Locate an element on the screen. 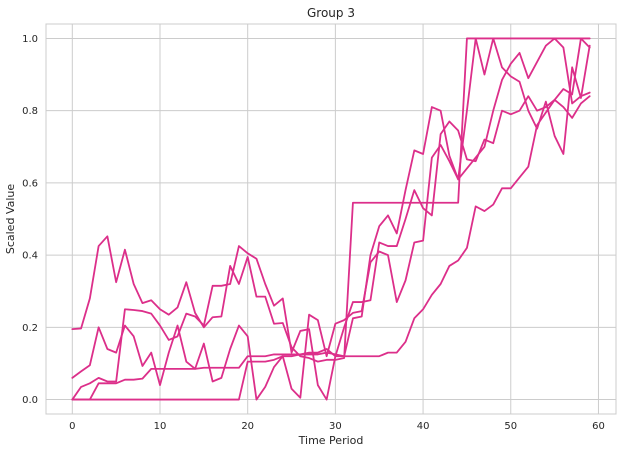  y-axis-label: Scaled Value is located at coordinates (10, 219).